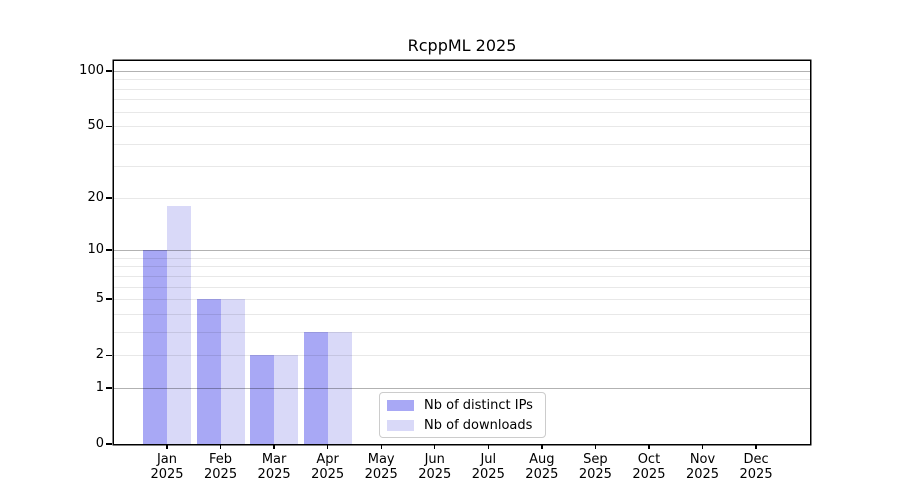 This screenshot has height=500, width=900. What do you see at coordinates (99, 443) in the screenshot?
I see `y-tick-label: 0` at bounding box center [99, 443].